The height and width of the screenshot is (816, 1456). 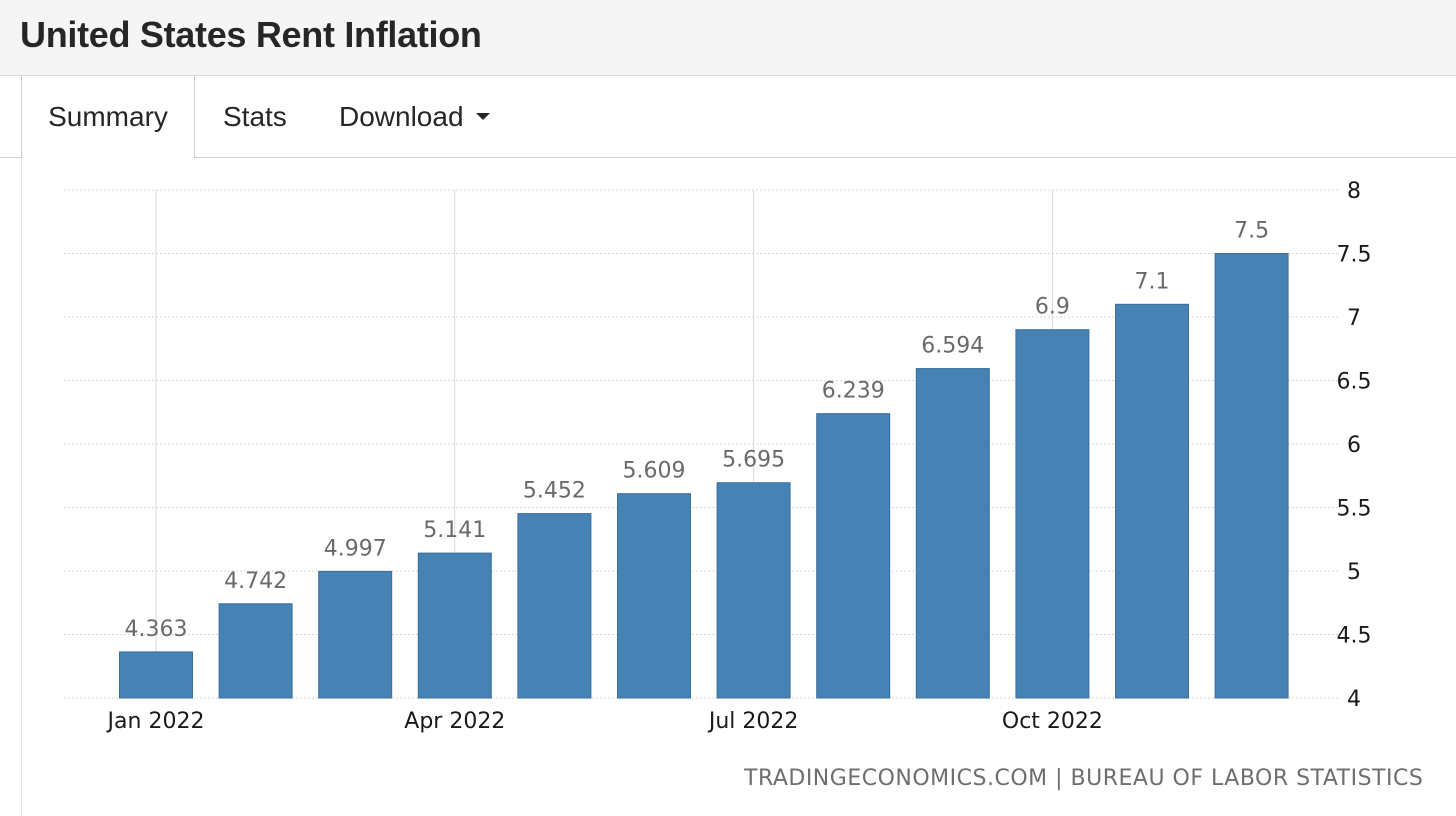 What do you see at coordinates (753, 460) in the screenshot?
I see `bar-value-label: 5.695` at bounding box center [753, 460].